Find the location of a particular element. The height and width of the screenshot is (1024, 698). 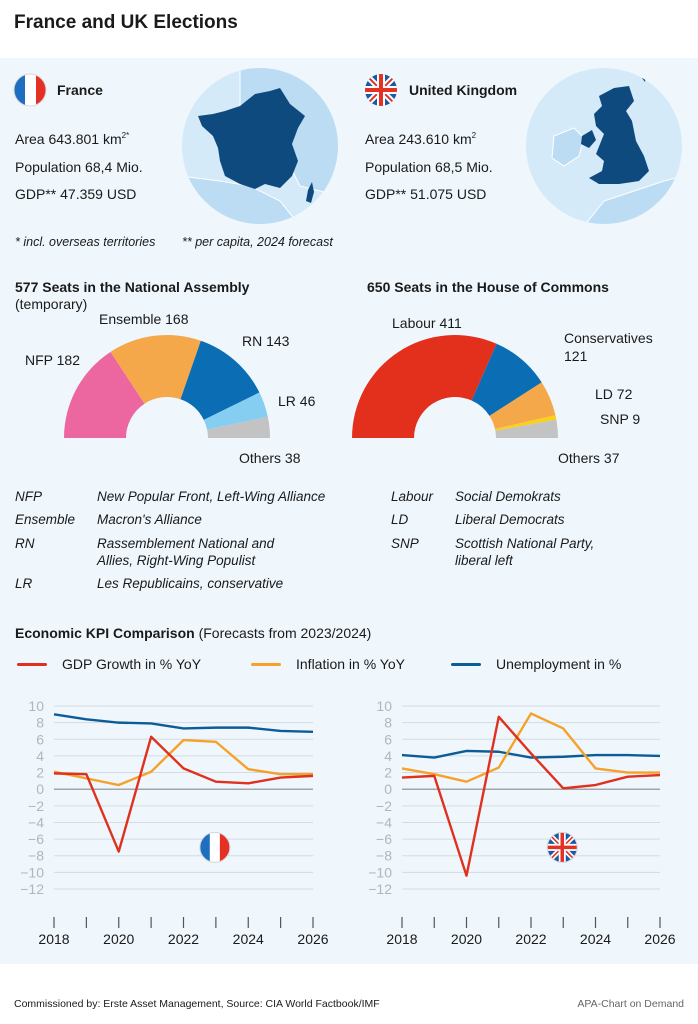

fr-seat-seg-nfp is located at coordinates (104, 394).